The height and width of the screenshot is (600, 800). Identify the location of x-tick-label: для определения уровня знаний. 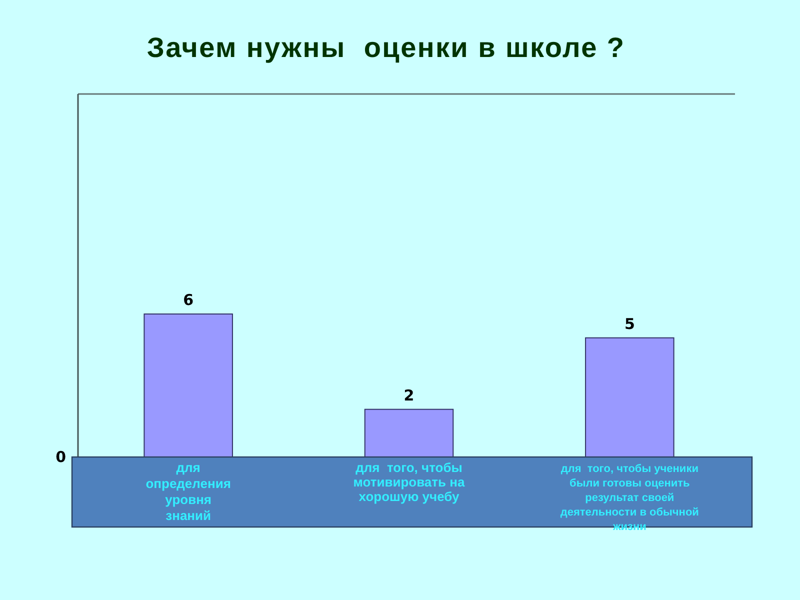
(188, 491).